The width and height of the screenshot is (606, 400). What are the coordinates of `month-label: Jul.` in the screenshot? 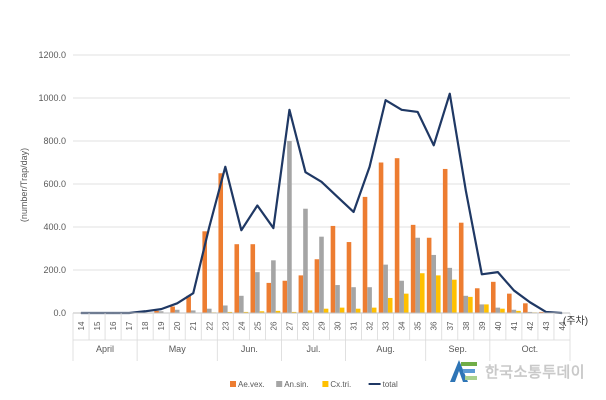 It's located at (313, 349).